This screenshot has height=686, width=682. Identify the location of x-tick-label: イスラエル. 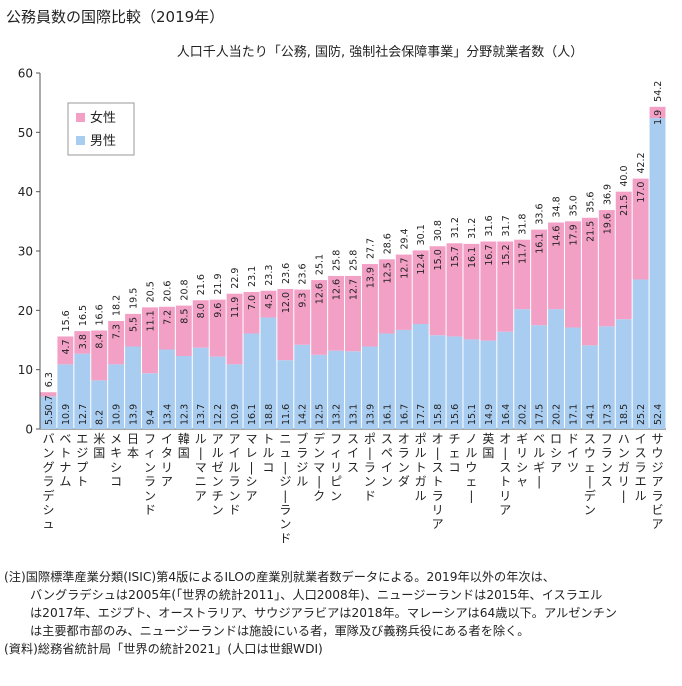
(641, 467).